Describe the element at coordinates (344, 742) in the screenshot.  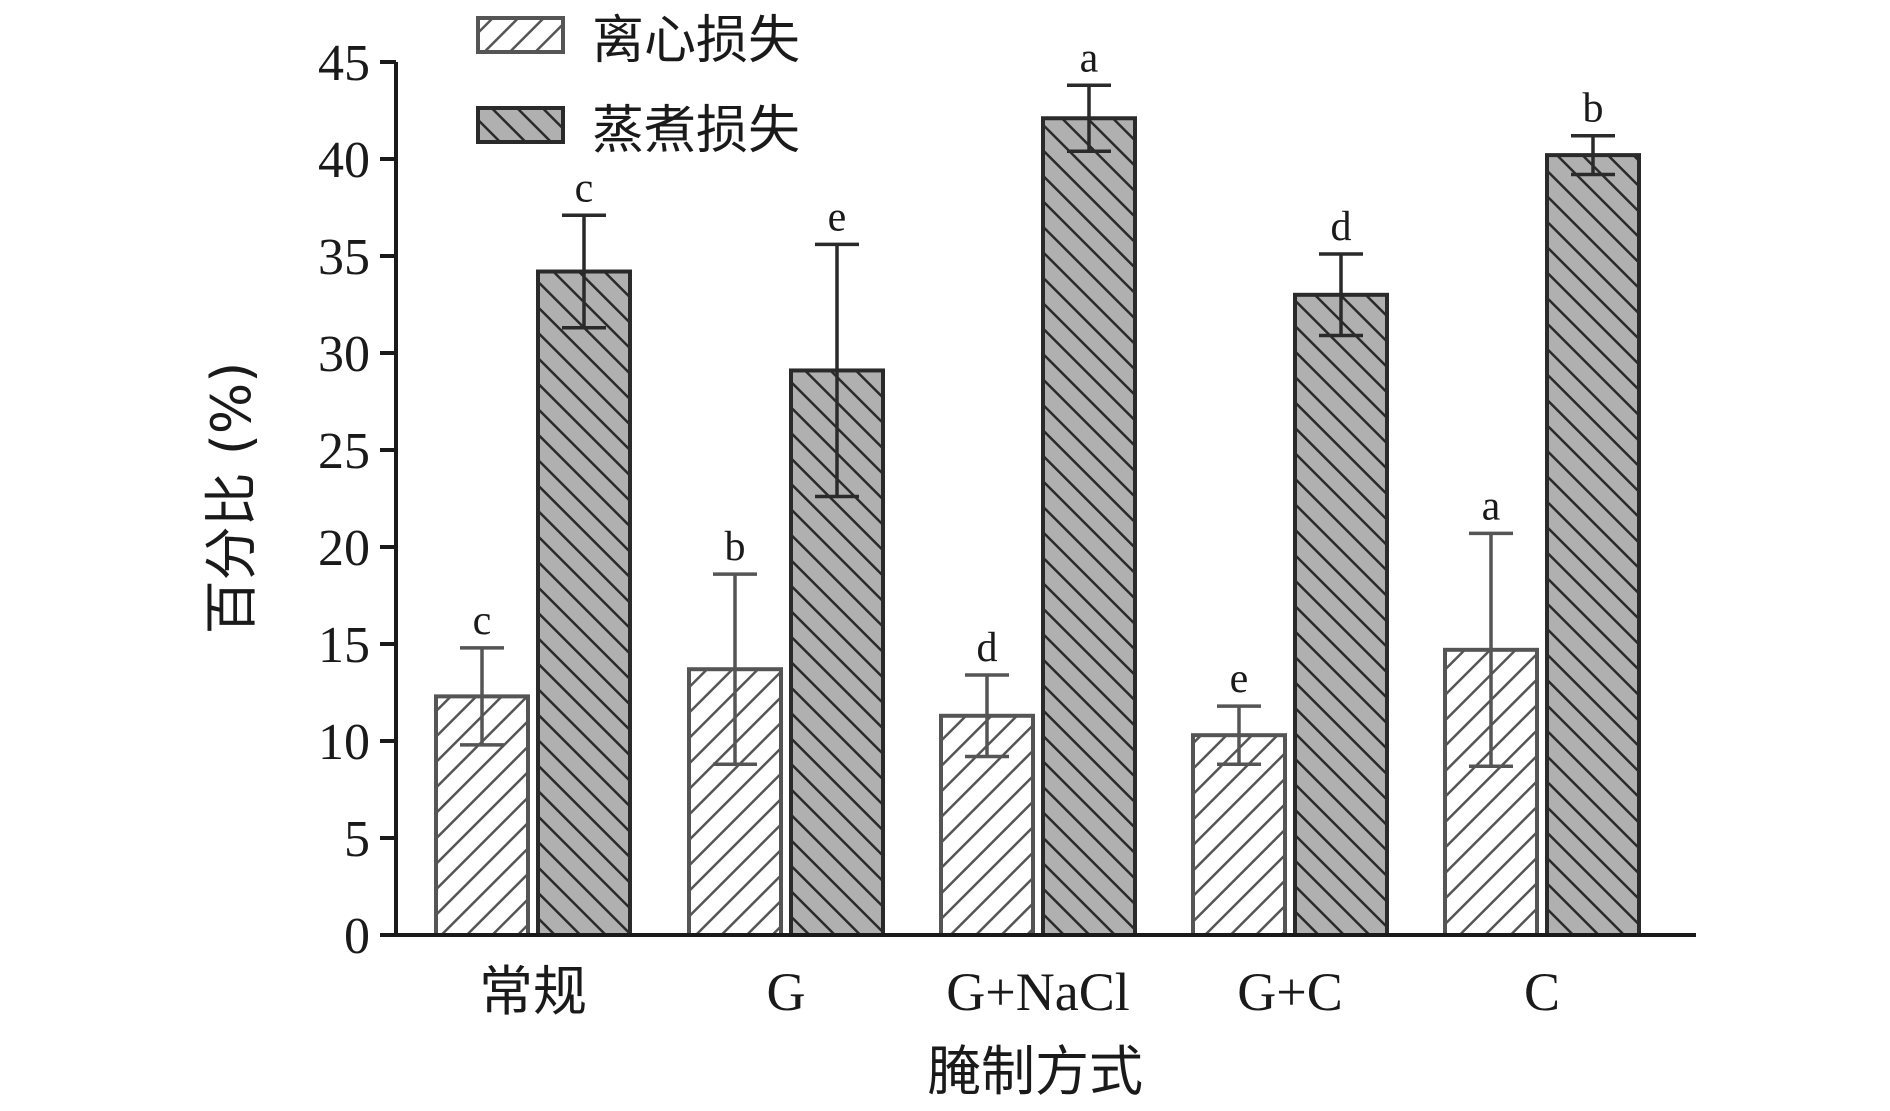
I see `y-tick-label: 10` at that location.